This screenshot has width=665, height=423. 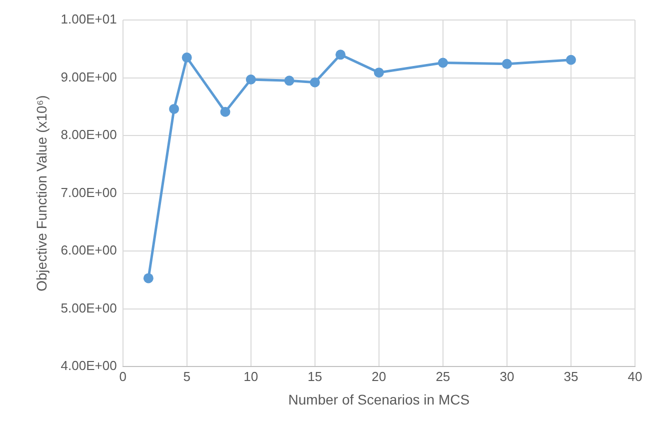 I want to click on x-axis-title: Number of Scenarios in MCS, so click(x=379, y=399).